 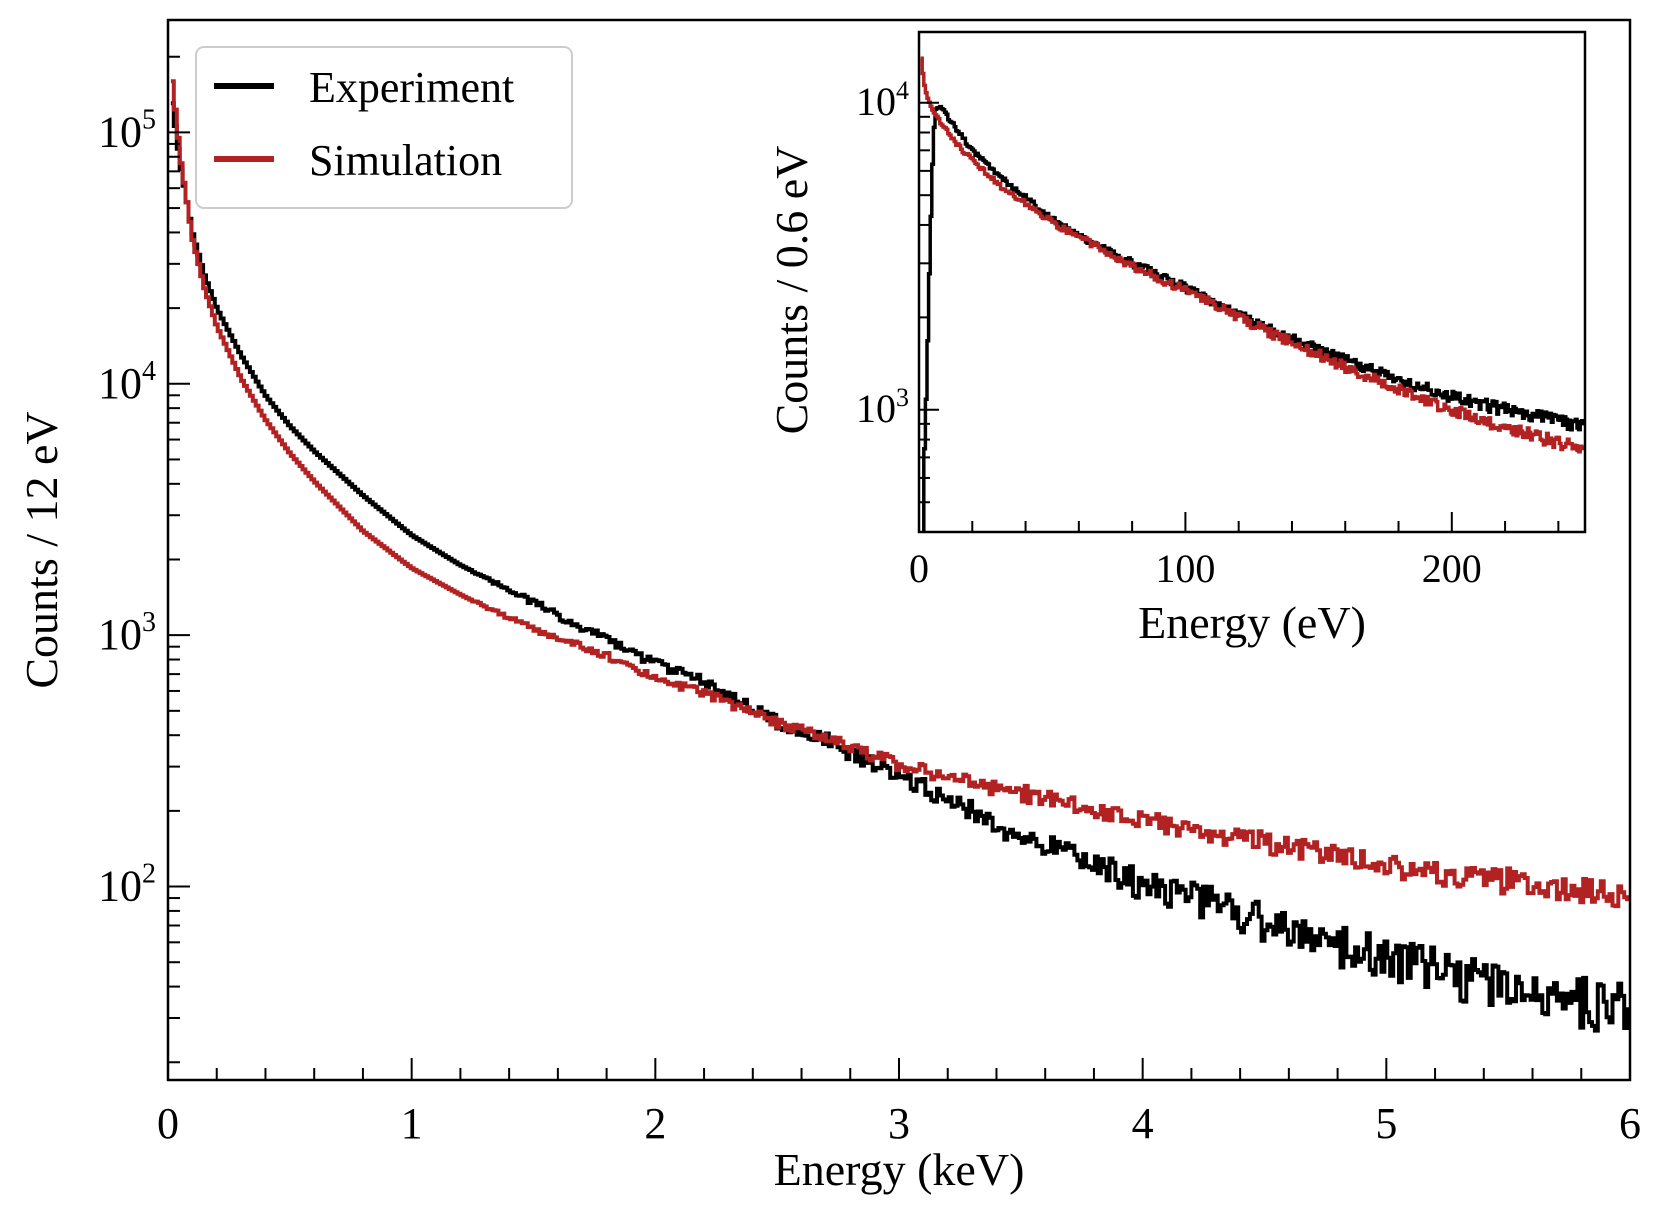 What do you see at coordinates (882, 407) in the screenshot?
I see `inset-y-tick-label: 10³` at bounding box center [882, 407].